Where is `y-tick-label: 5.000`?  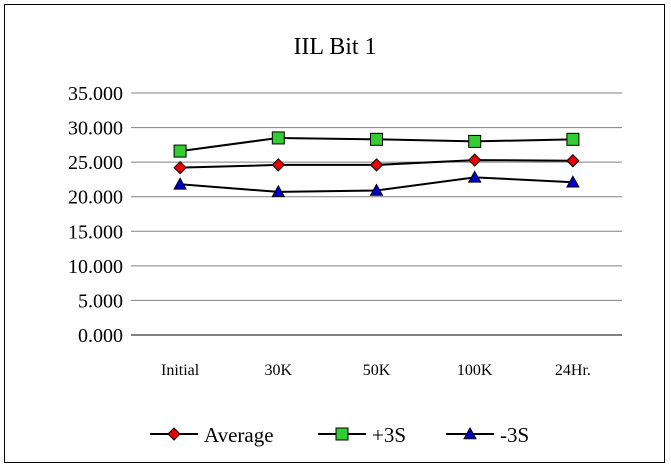
y-tick-label: 5.000 is located at coordinates (100, 301).